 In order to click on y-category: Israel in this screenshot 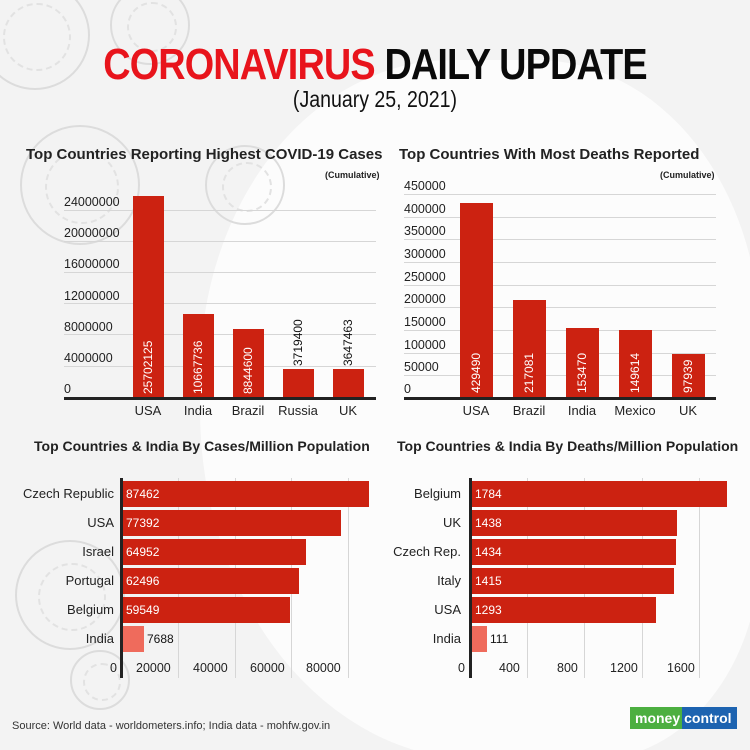, I will do `click(98, 551)`.